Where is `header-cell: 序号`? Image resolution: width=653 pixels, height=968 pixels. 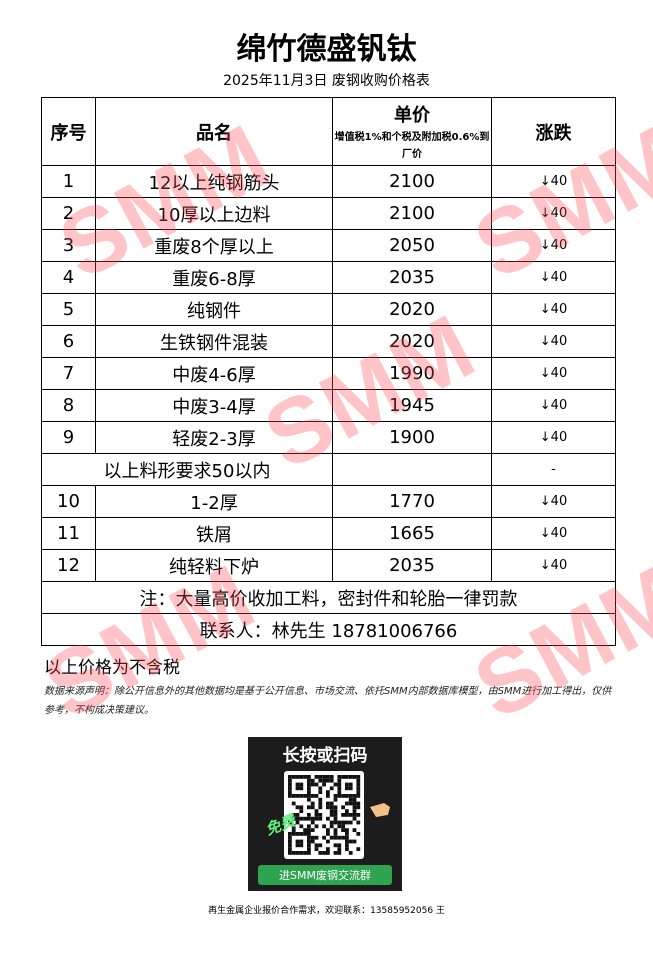 header-cell: 序号 is located at coordinates (68, 131).